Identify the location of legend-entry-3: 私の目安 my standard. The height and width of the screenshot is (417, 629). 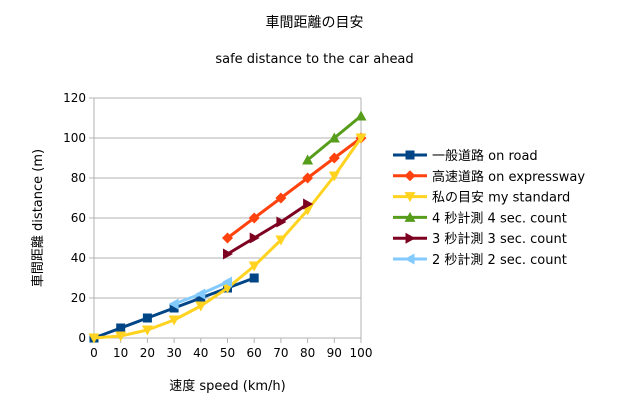
(481, 198).